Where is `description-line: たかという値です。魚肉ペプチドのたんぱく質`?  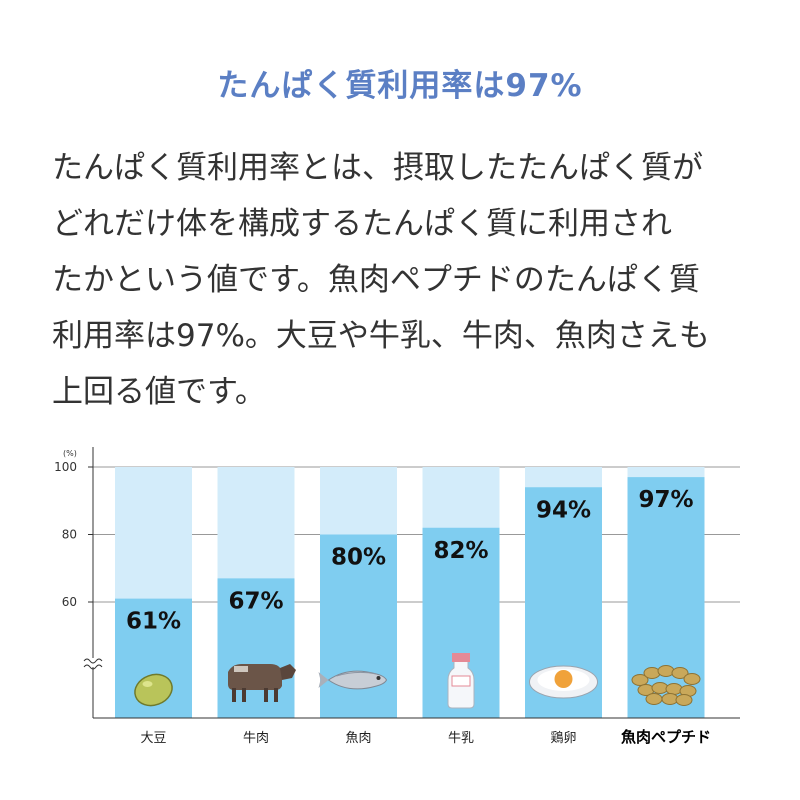 description-line: たかという値です。魚肉ペプチドのたんぱく質 is located at coordinates (376, 280).